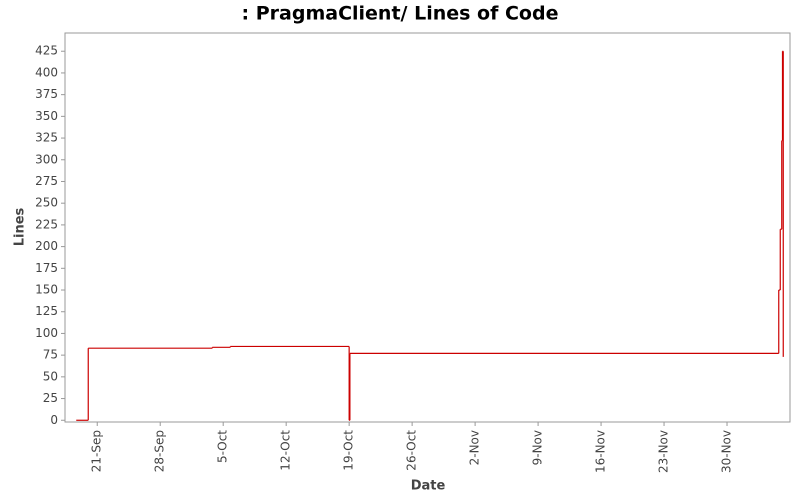  Describe the element at coordinates (46, 51) in the screenshot. I see `y-tick-label: 425` at that location.